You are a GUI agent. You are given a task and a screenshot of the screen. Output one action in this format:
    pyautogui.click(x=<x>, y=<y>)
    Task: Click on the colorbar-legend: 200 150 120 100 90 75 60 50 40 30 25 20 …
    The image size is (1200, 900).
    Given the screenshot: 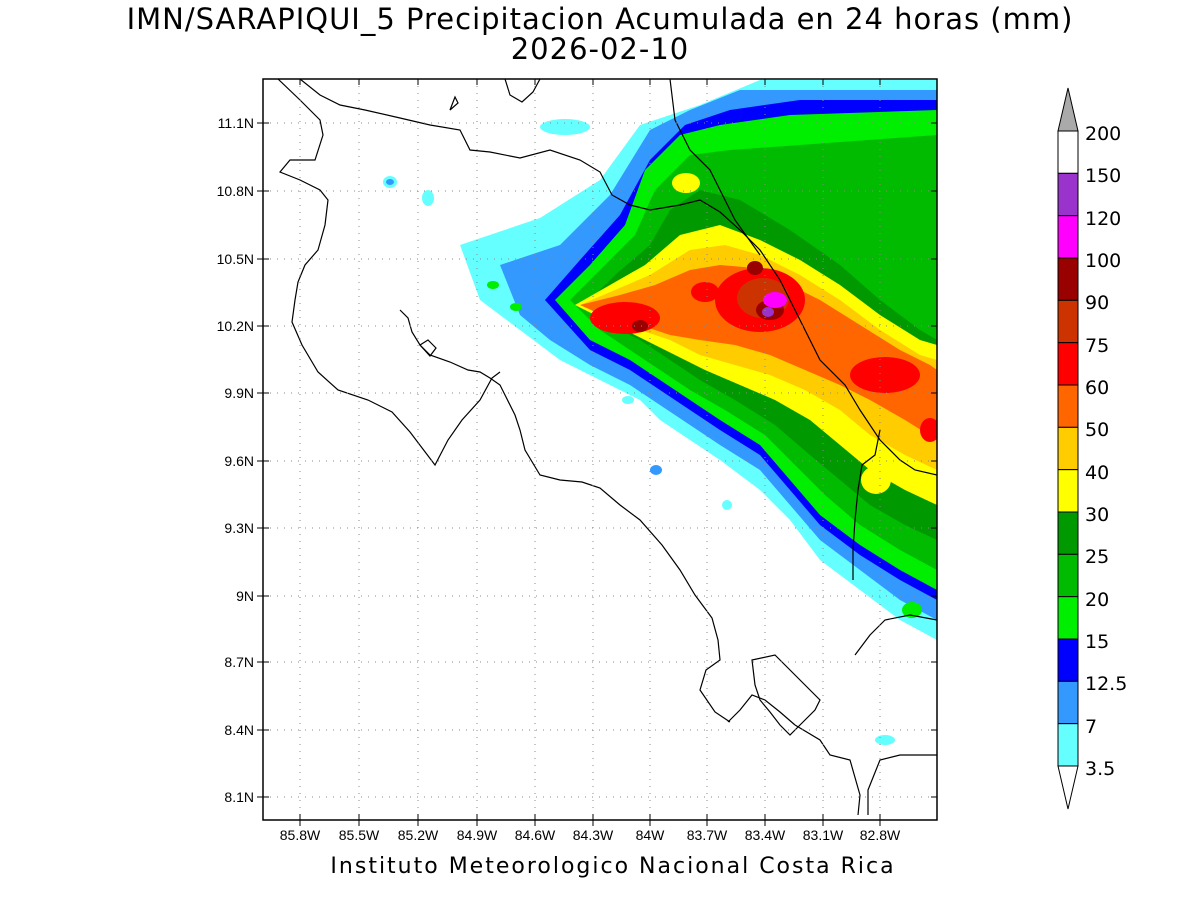 What is the action you would take?
    pyautogui.click(x=1092, y=448)
    